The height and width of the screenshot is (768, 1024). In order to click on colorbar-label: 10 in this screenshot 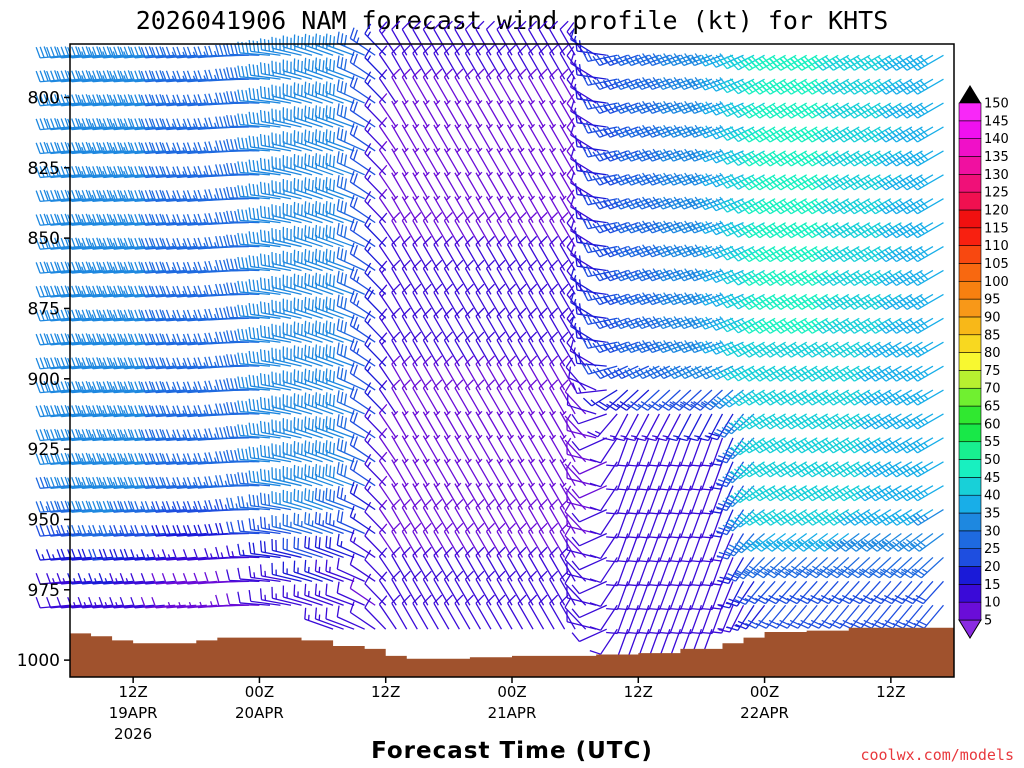, I will do `click(992, 603)`.